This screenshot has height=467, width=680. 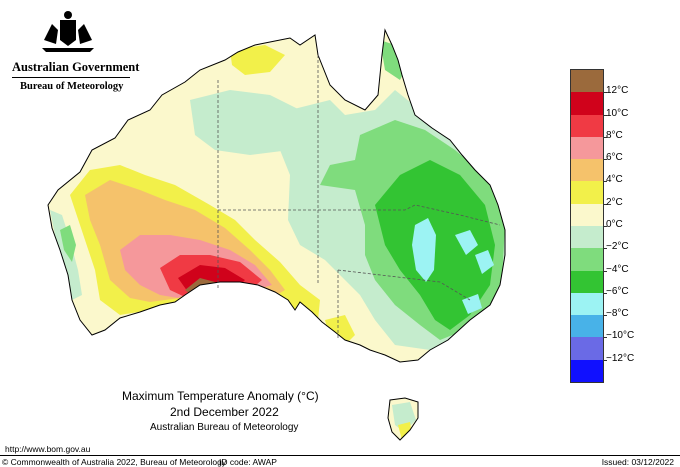 I want to click on legend-label: 0°C, so click(x=614, y=224).